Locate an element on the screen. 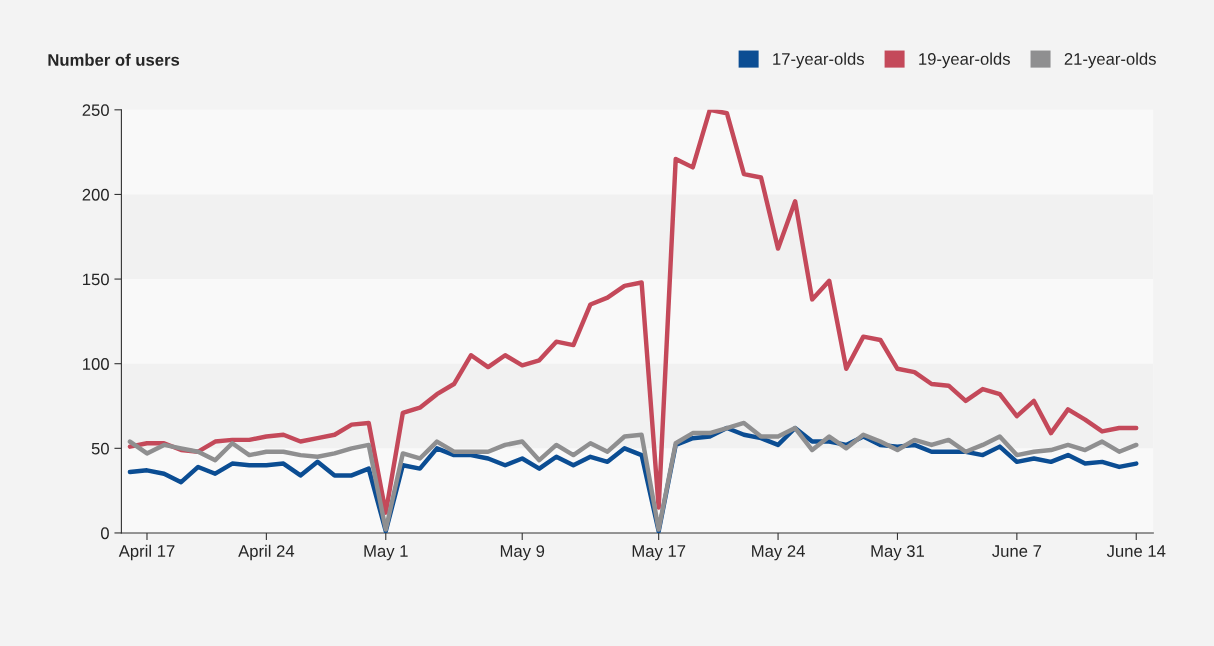 The height and width of the screenshot is (646, 1214). y-tick-label: 0 is located at coordinates (104, 533).